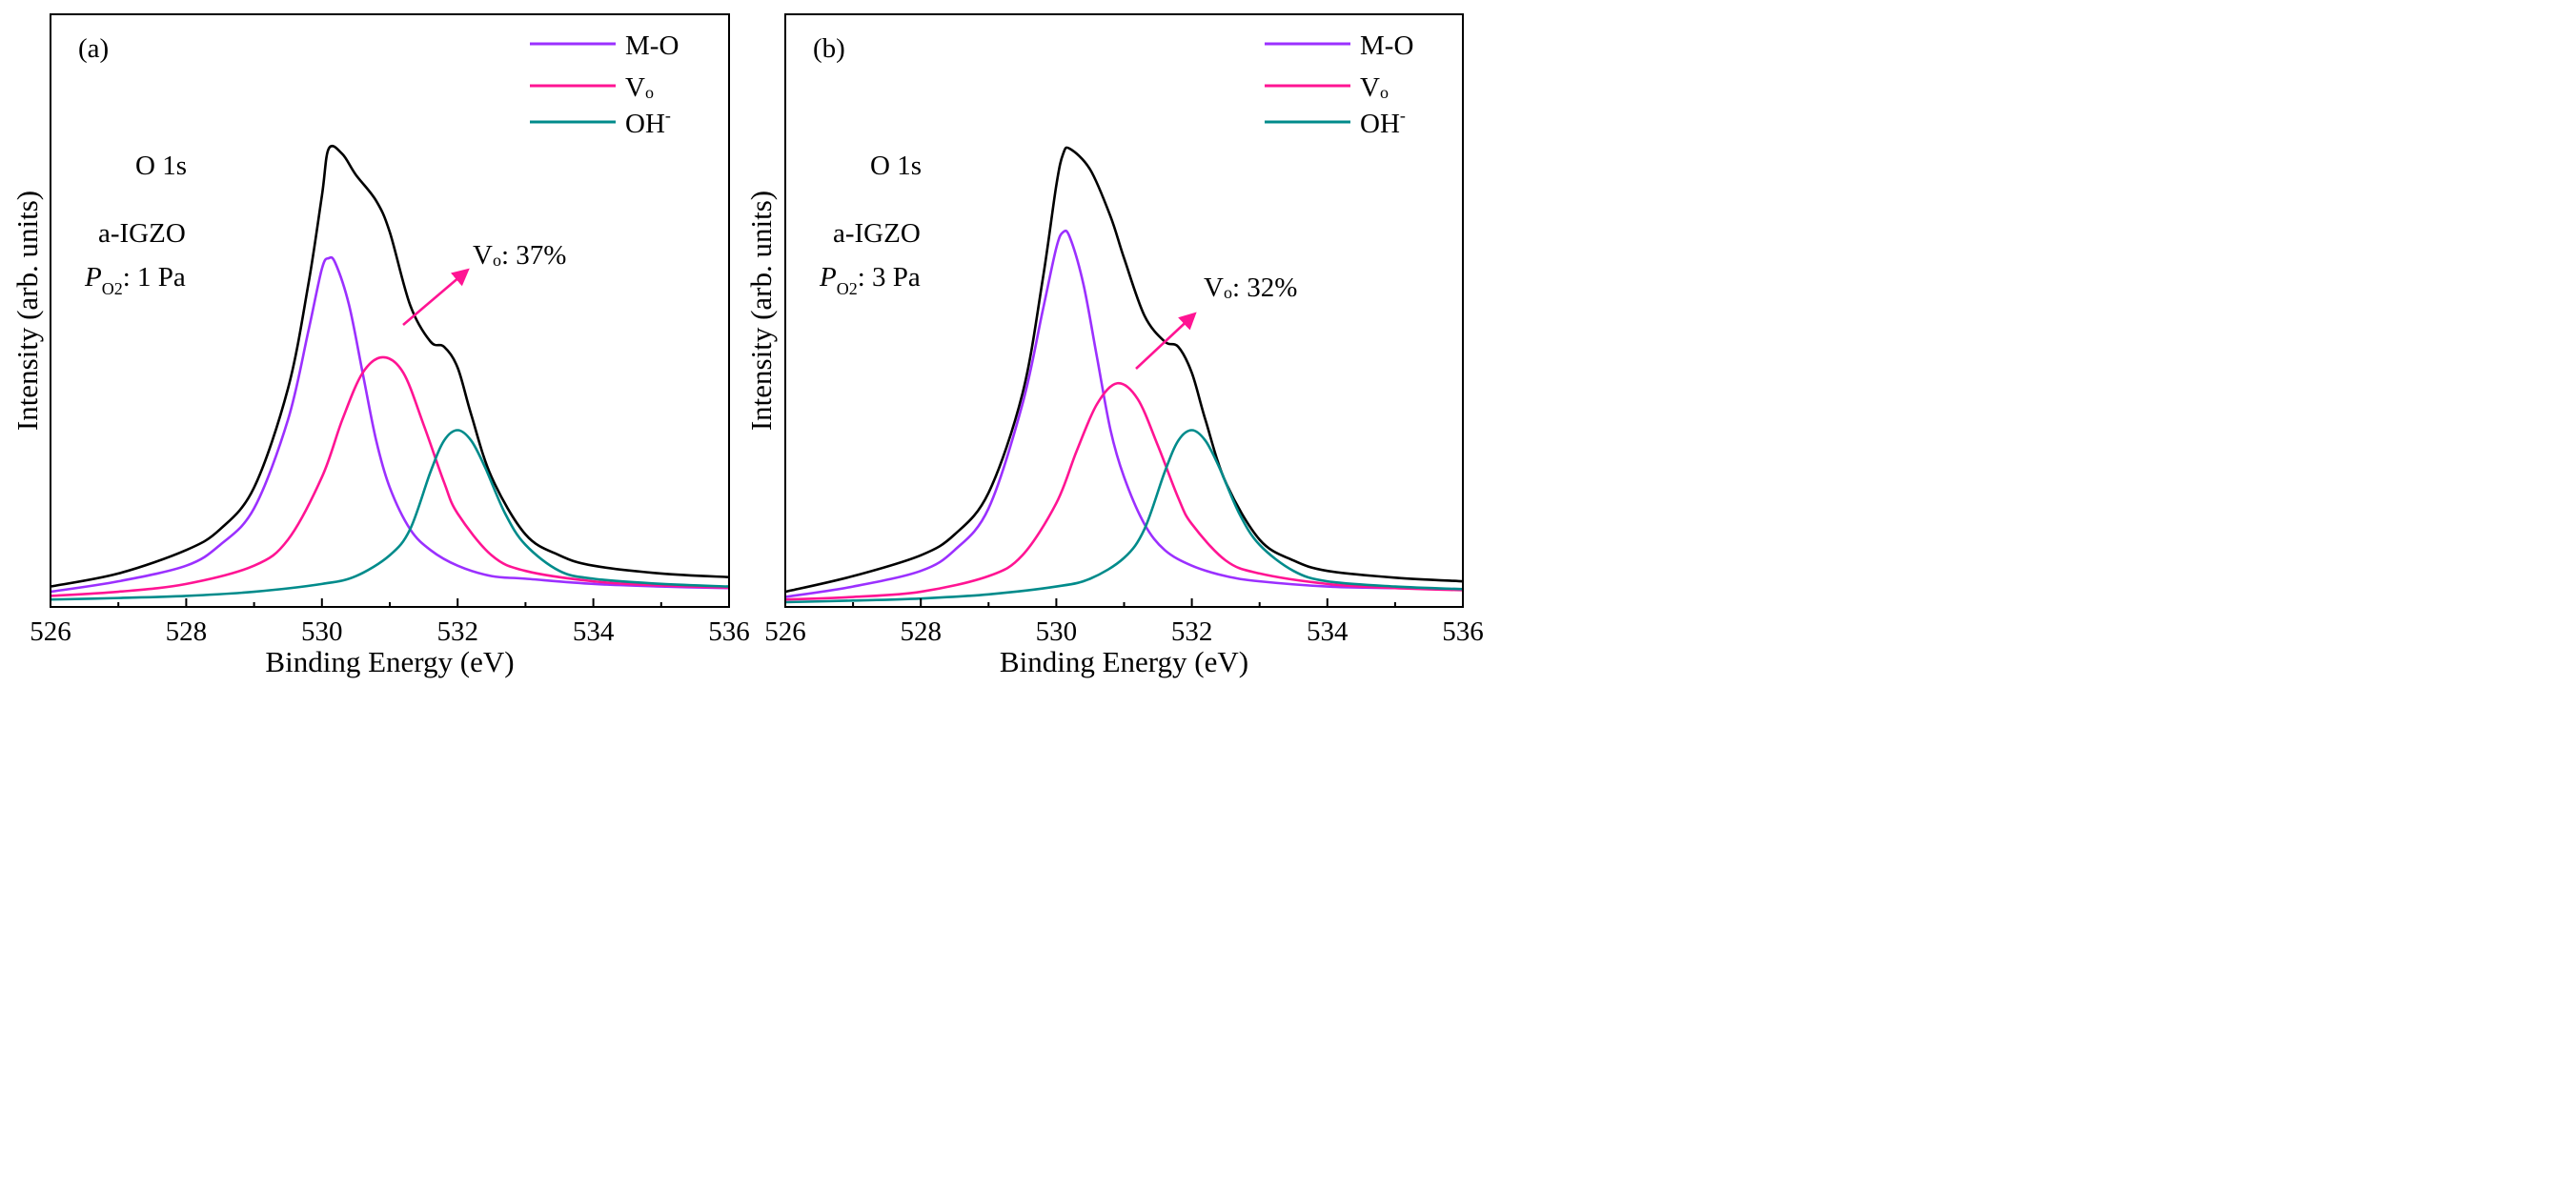  Describe the element at coordinates (154, 278) in the screenshot. I see `pressure-value: : 1 Pa` at that location.